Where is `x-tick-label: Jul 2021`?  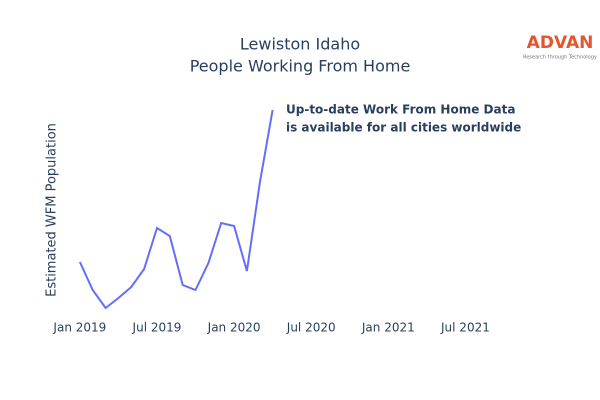 x-tick-label: Jul 2021 is located at coordinates (465, 328).